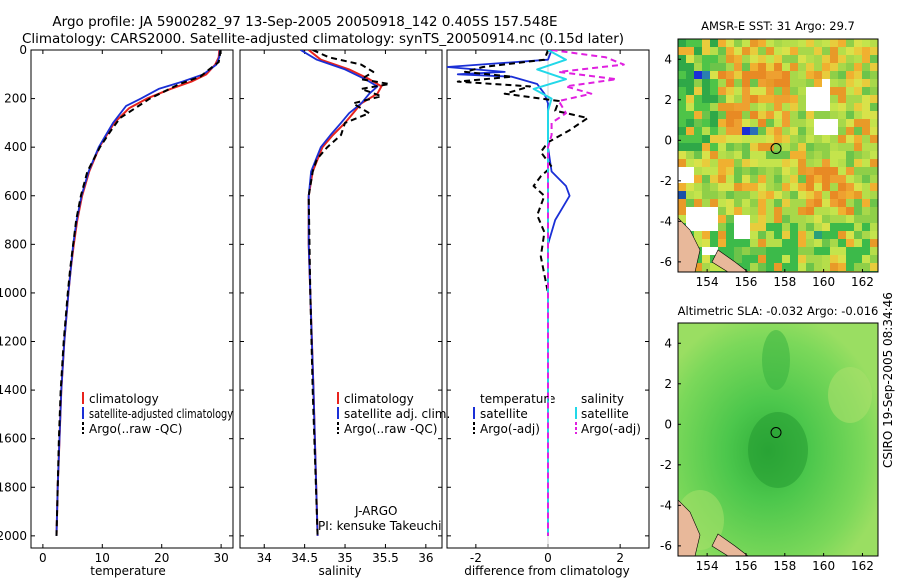  What do you see at coordinates (504, 414) in the screenshot?
I see `legend-label-temp-satellite: satellite` at bounding box center [504, 414].